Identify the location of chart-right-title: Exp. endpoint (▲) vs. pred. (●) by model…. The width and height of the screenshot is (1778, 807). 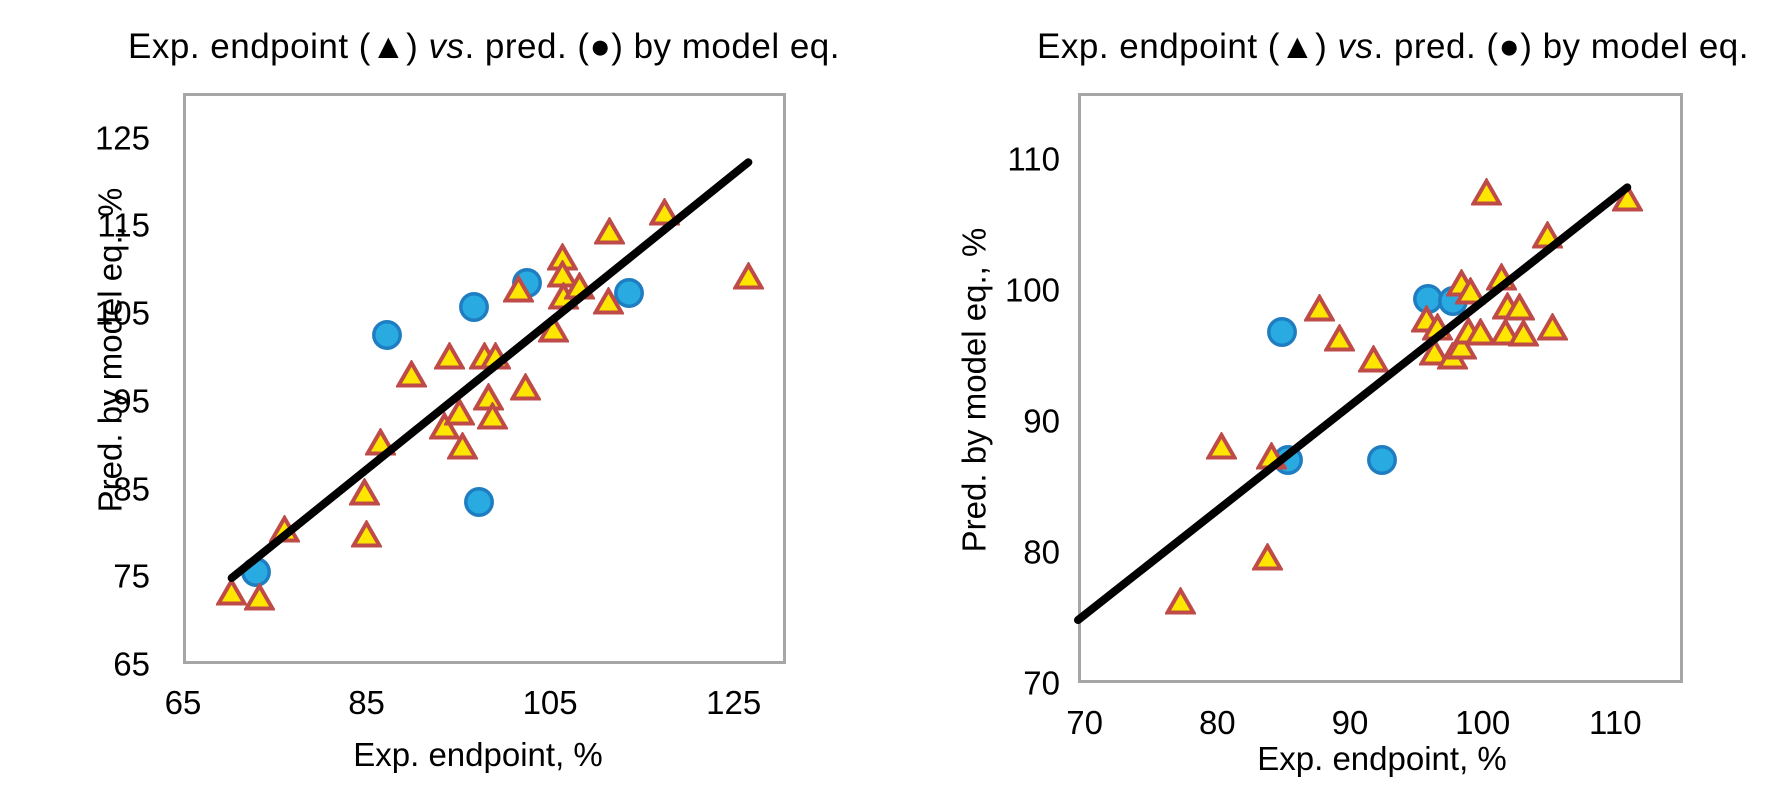
(1393, 47).